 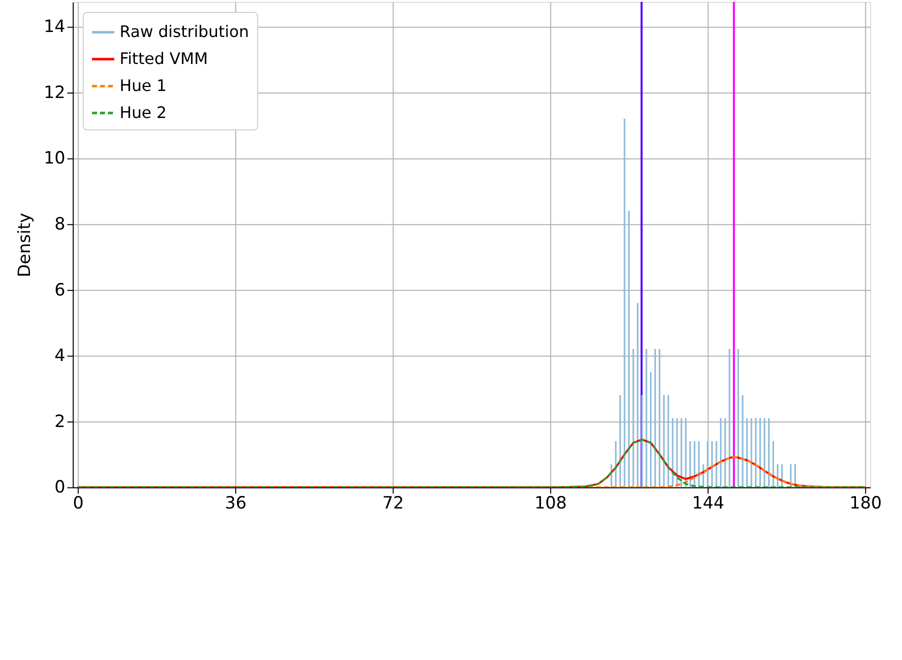 I want to click on x-tick-label: 180, so click(x=865, y=502).